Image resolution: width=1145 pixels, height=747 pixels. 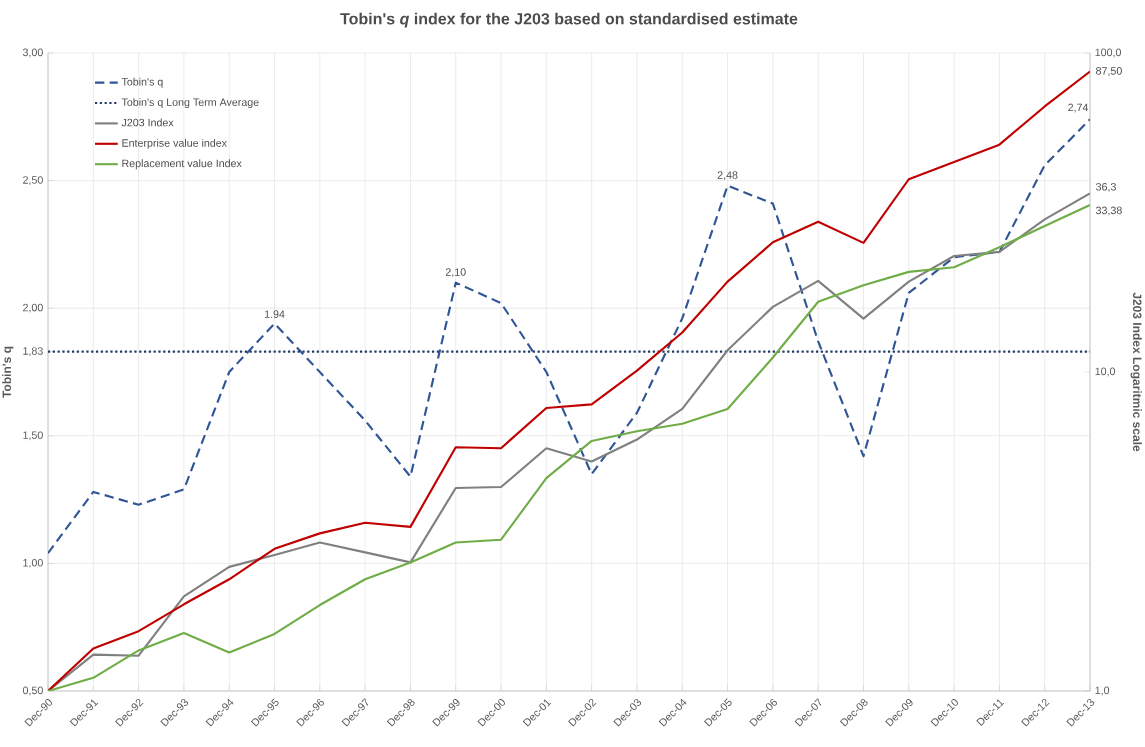 I want to click on chart-title: Tobin's q index for the J203 based on standardised estimate, so click(x=569, y=20).